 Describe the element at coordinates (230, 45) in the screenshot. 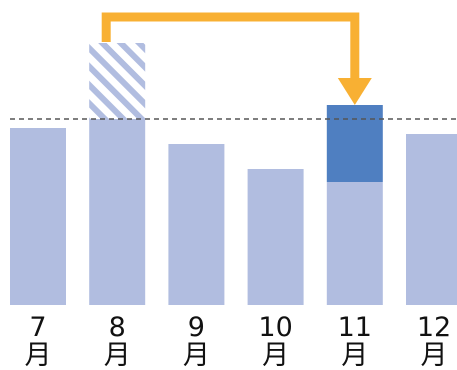

I see `arrow-shaft` at that location.